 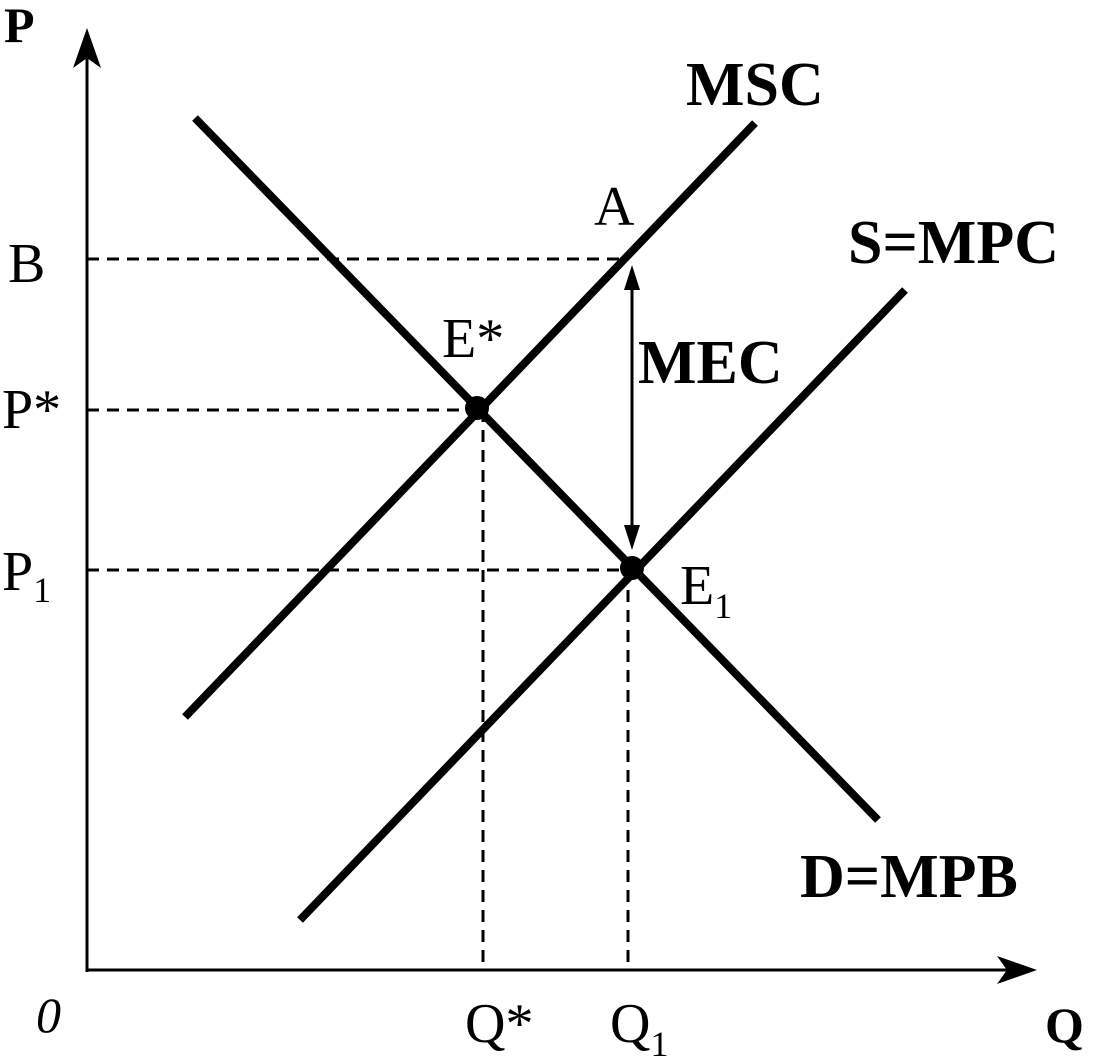 What do you see at coordinates (31, 410) in the screenshot?
I see `price-label: P*` at bounding box center [31, 410].